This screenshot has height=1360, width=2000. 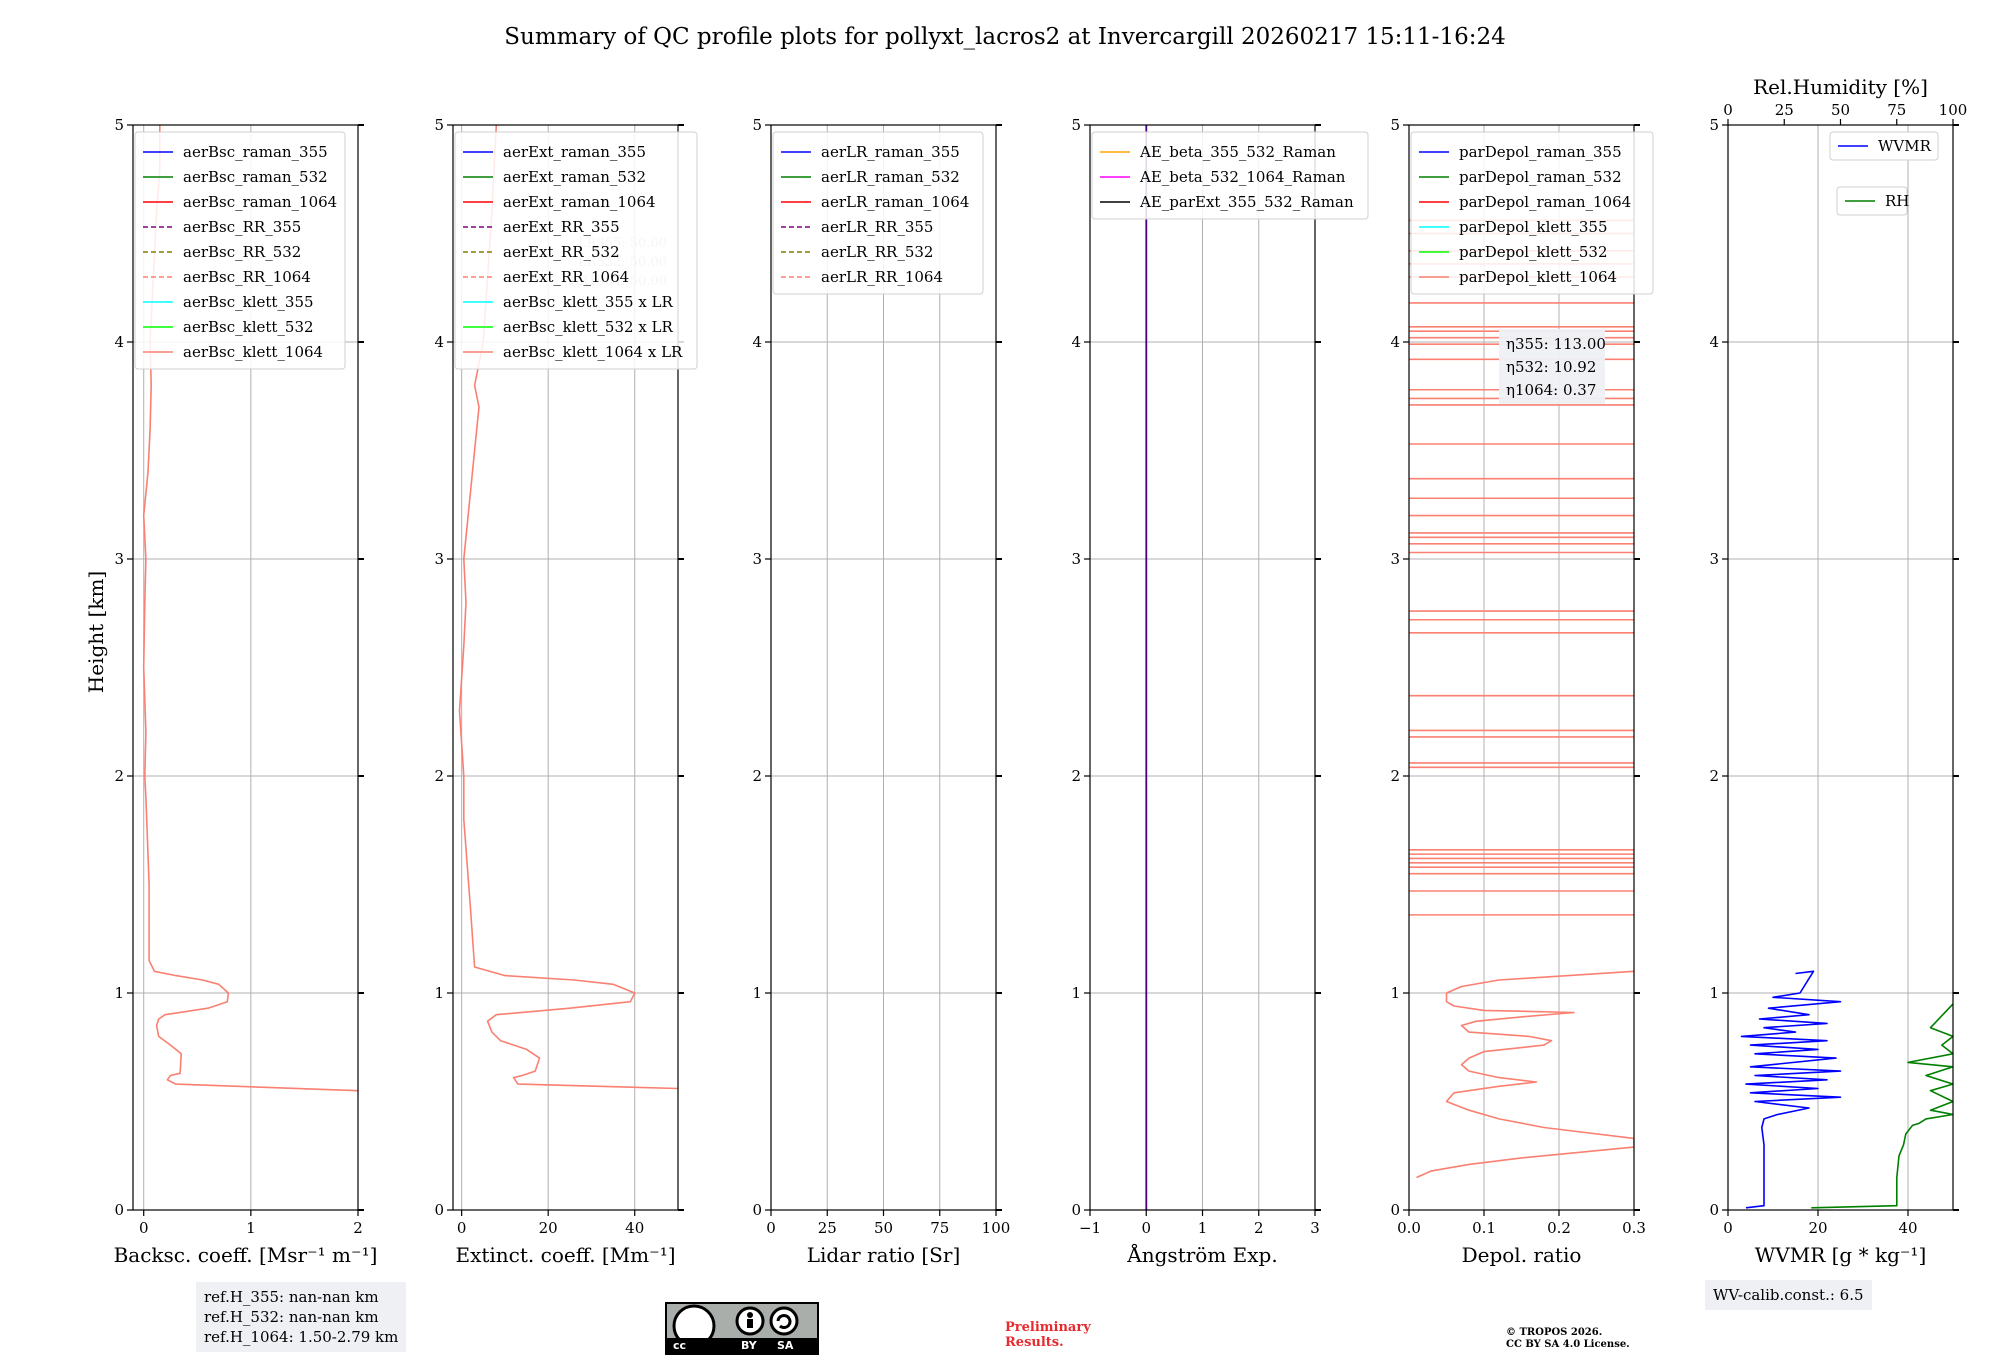 I want to click on x-tick-label: 100, so click(x=996, y=1228).